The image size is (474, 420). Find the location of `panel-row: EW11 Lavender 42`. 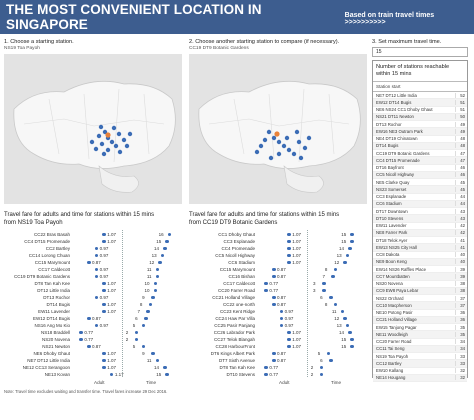

panel-row: EW11 Lavender 42 is located at coordinates (420, 226).